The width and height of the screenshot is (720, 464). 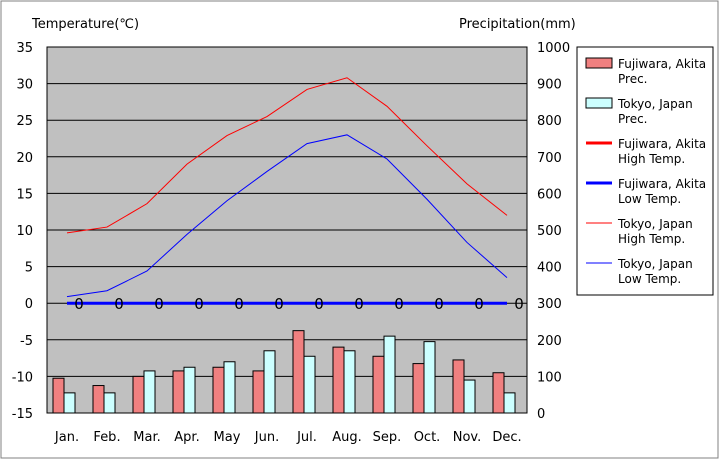 I want to click on y-right-tick-label: 800, so click(x=549, y=121).